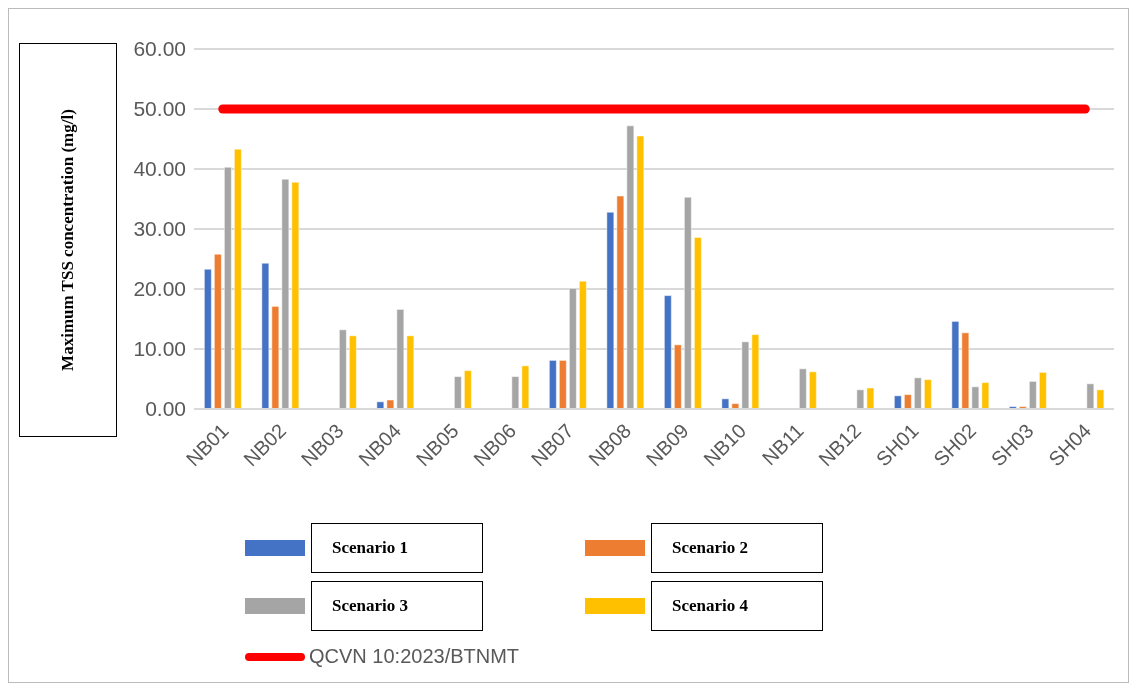  Describe the element at coordinates (159, 109) in the screenshot. I see `y-tick-label: 50.00` at that location.